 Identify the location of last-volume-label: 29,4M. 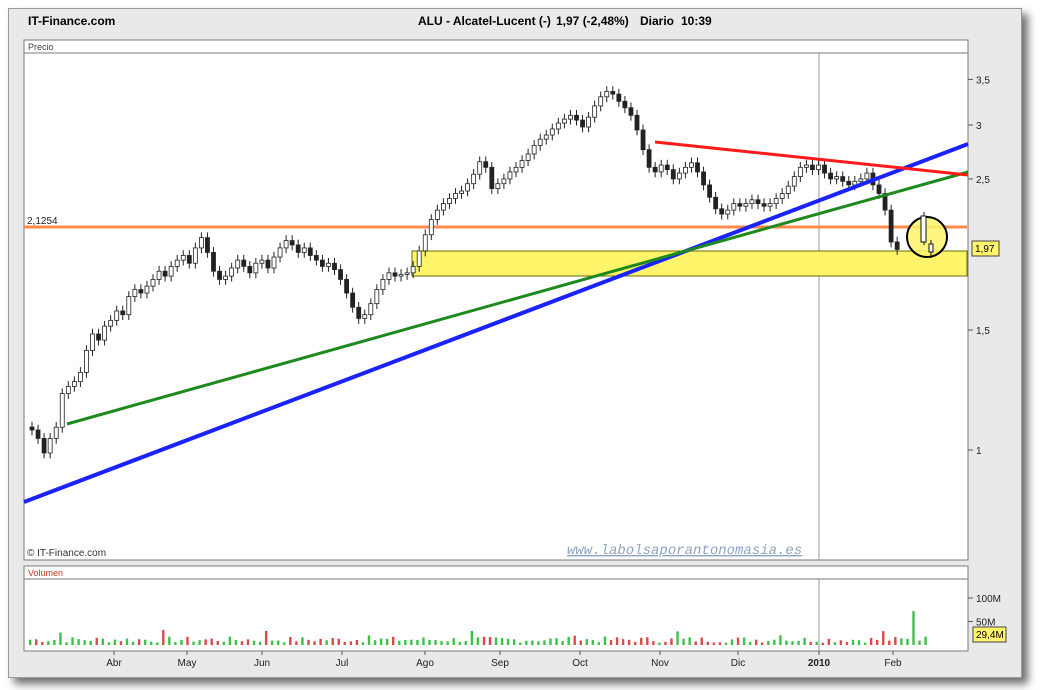
(990, 635).